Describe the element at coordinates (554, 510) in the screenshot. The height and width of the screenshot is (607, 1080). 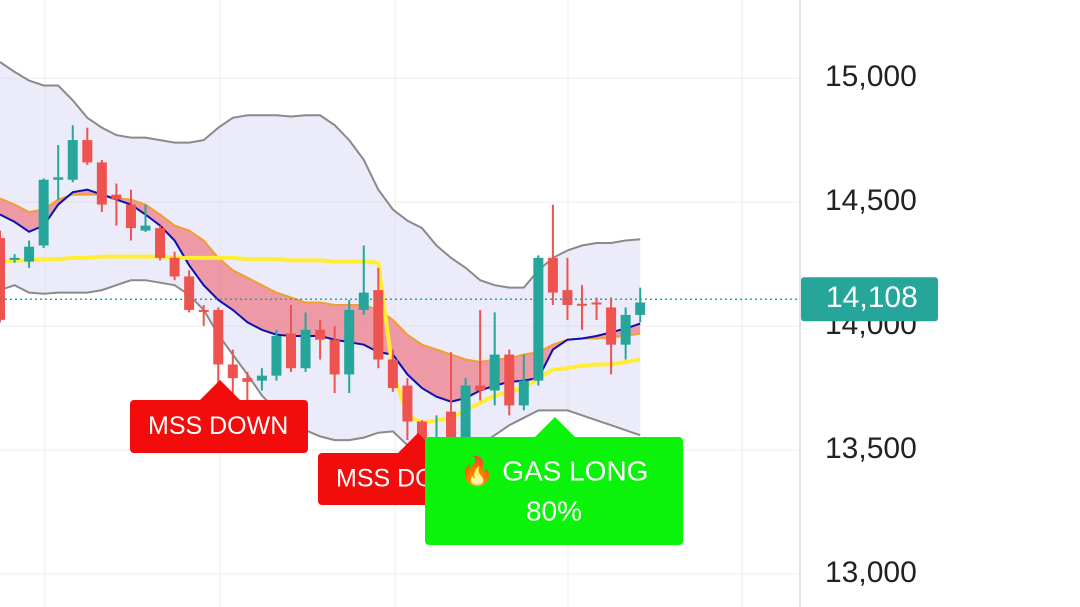
I see `annotation-subtext: 80%` at that location.